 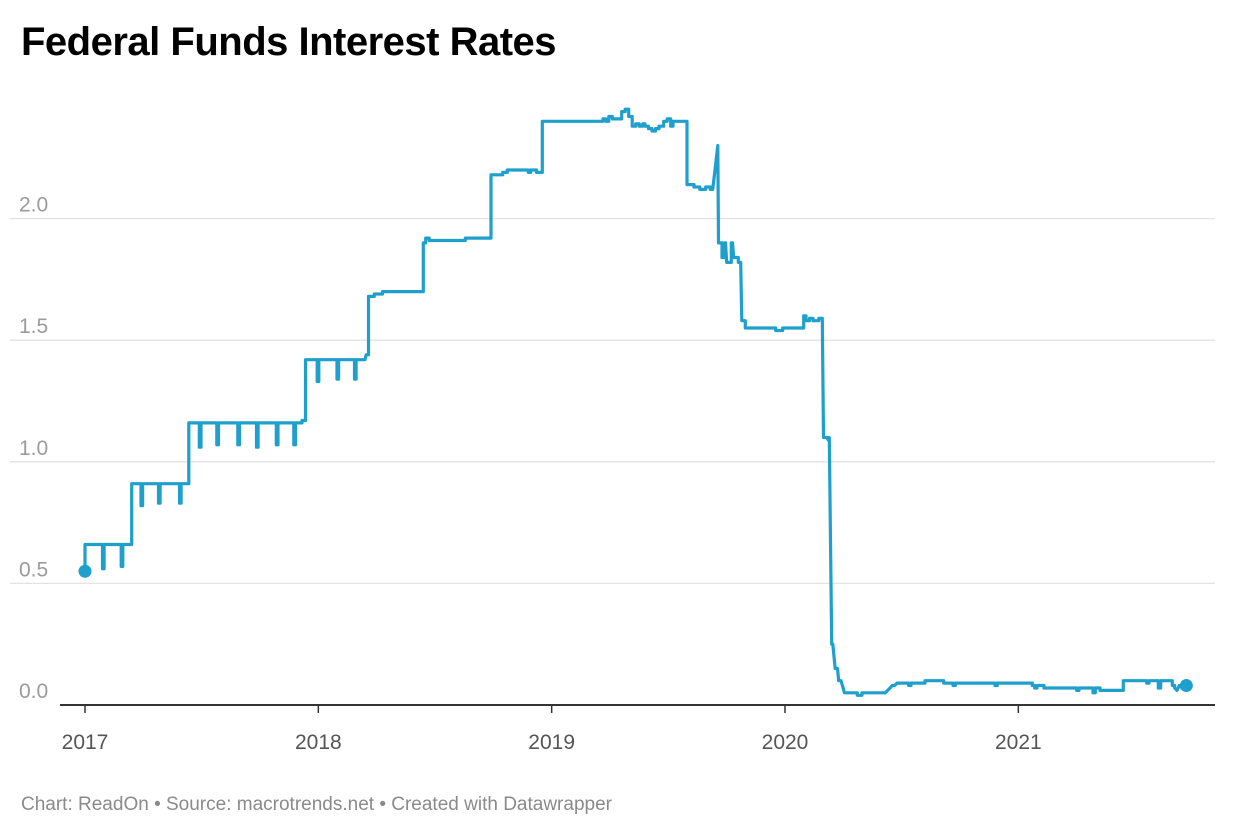 What do you see at coordinates (85, 742) in the screenshot?
I see `x-tick-label: 2017` at bounding box center [85, 742].